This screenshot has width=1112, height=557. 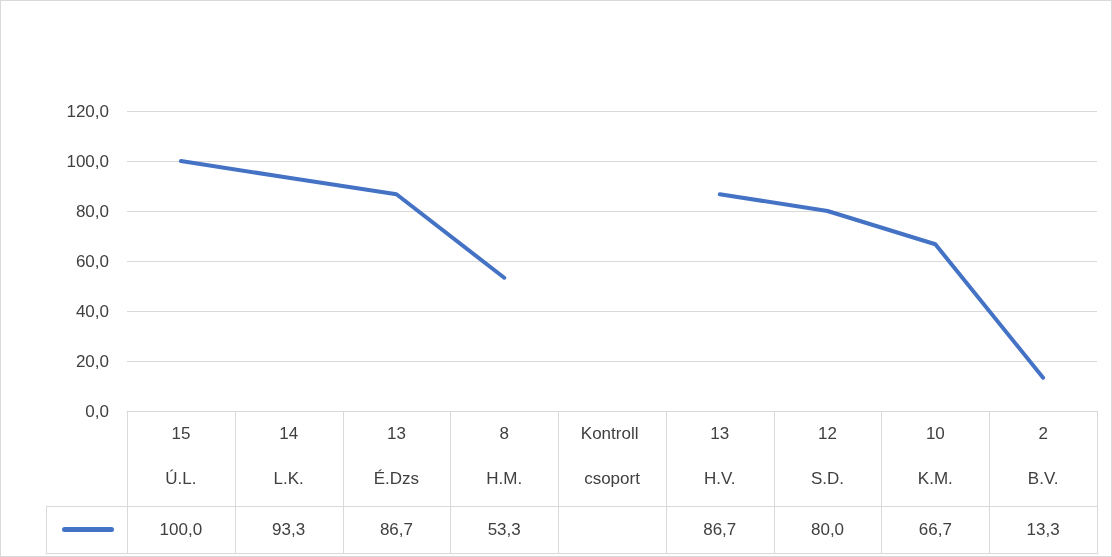 What do you see at coordinates (181, 530) in the screenshot?
I see `data-label: 100,0` at bounding box center [181, 530].